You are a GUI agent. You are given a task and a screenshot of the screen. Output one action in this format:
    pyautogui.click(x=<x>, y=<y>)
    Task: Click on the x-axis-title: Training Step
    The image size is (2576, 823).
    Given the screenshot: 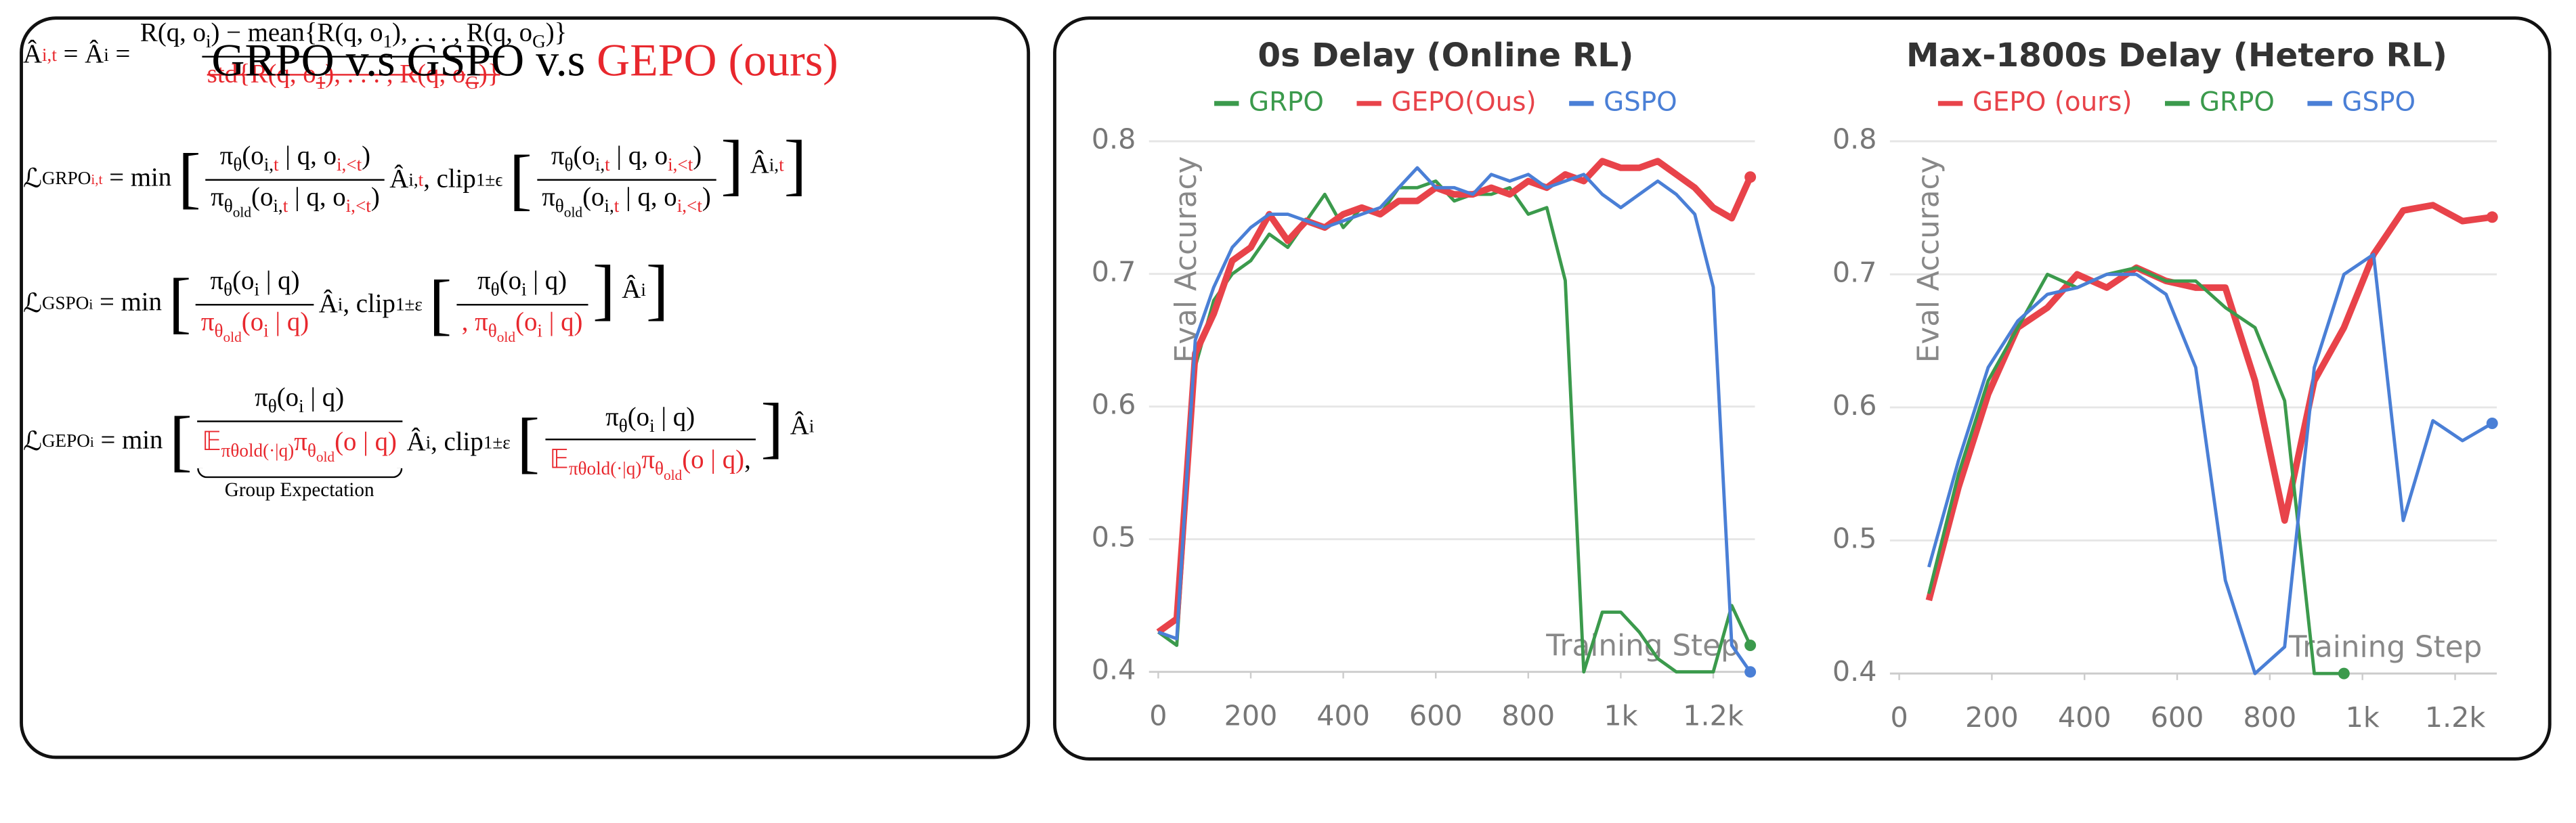 What is the action you would take?
    pyautogui.click(x=2385, y=648)
    